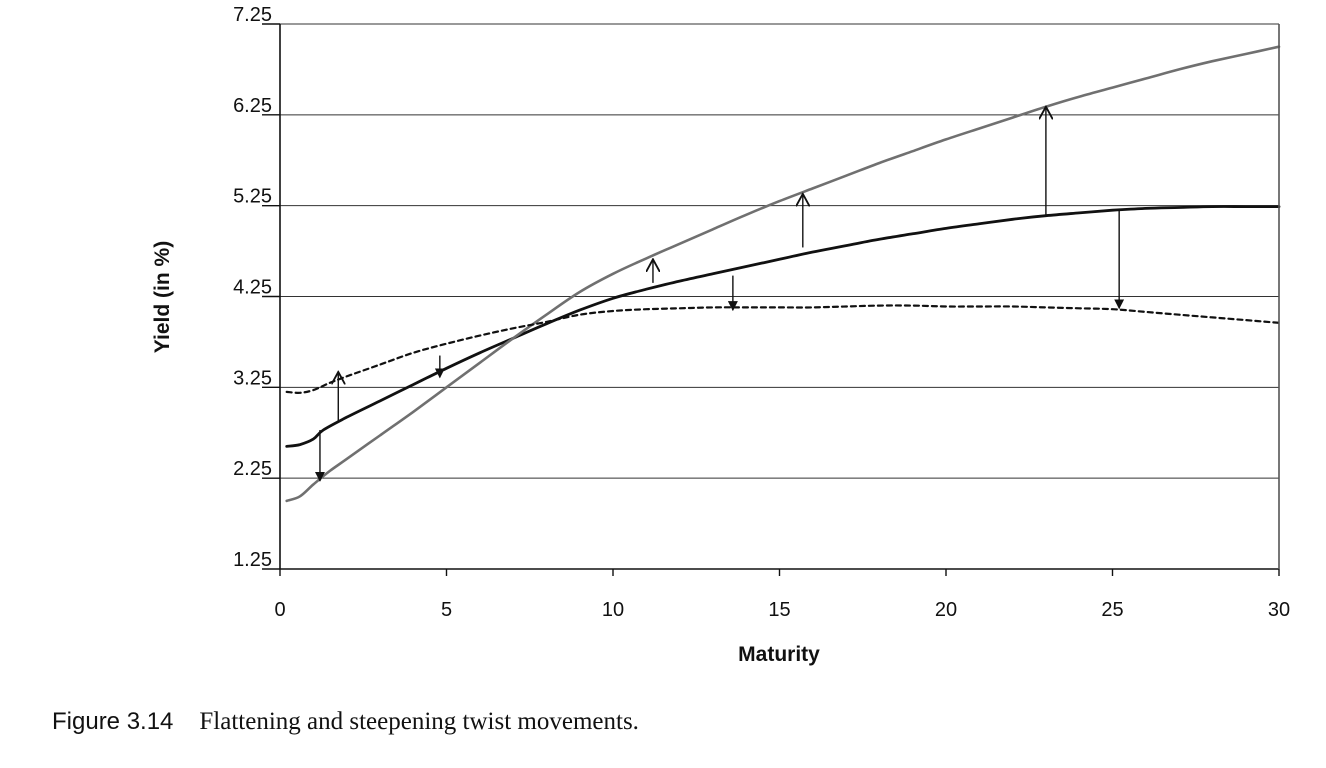  Describe the element at coordinates (783, 349) in the screenshot. I see `series-line-dashed-black` at that location.